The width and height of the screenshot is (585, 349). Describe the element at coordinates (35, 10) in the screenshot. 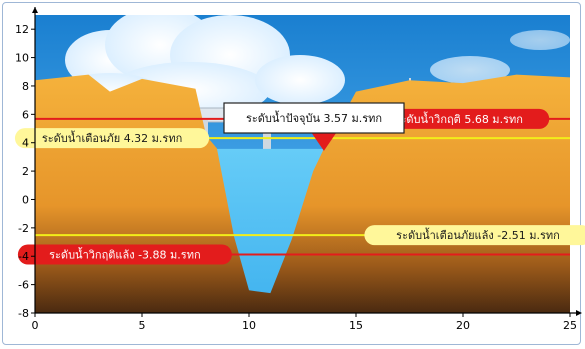

I see `y-axis-arrow` at that location.